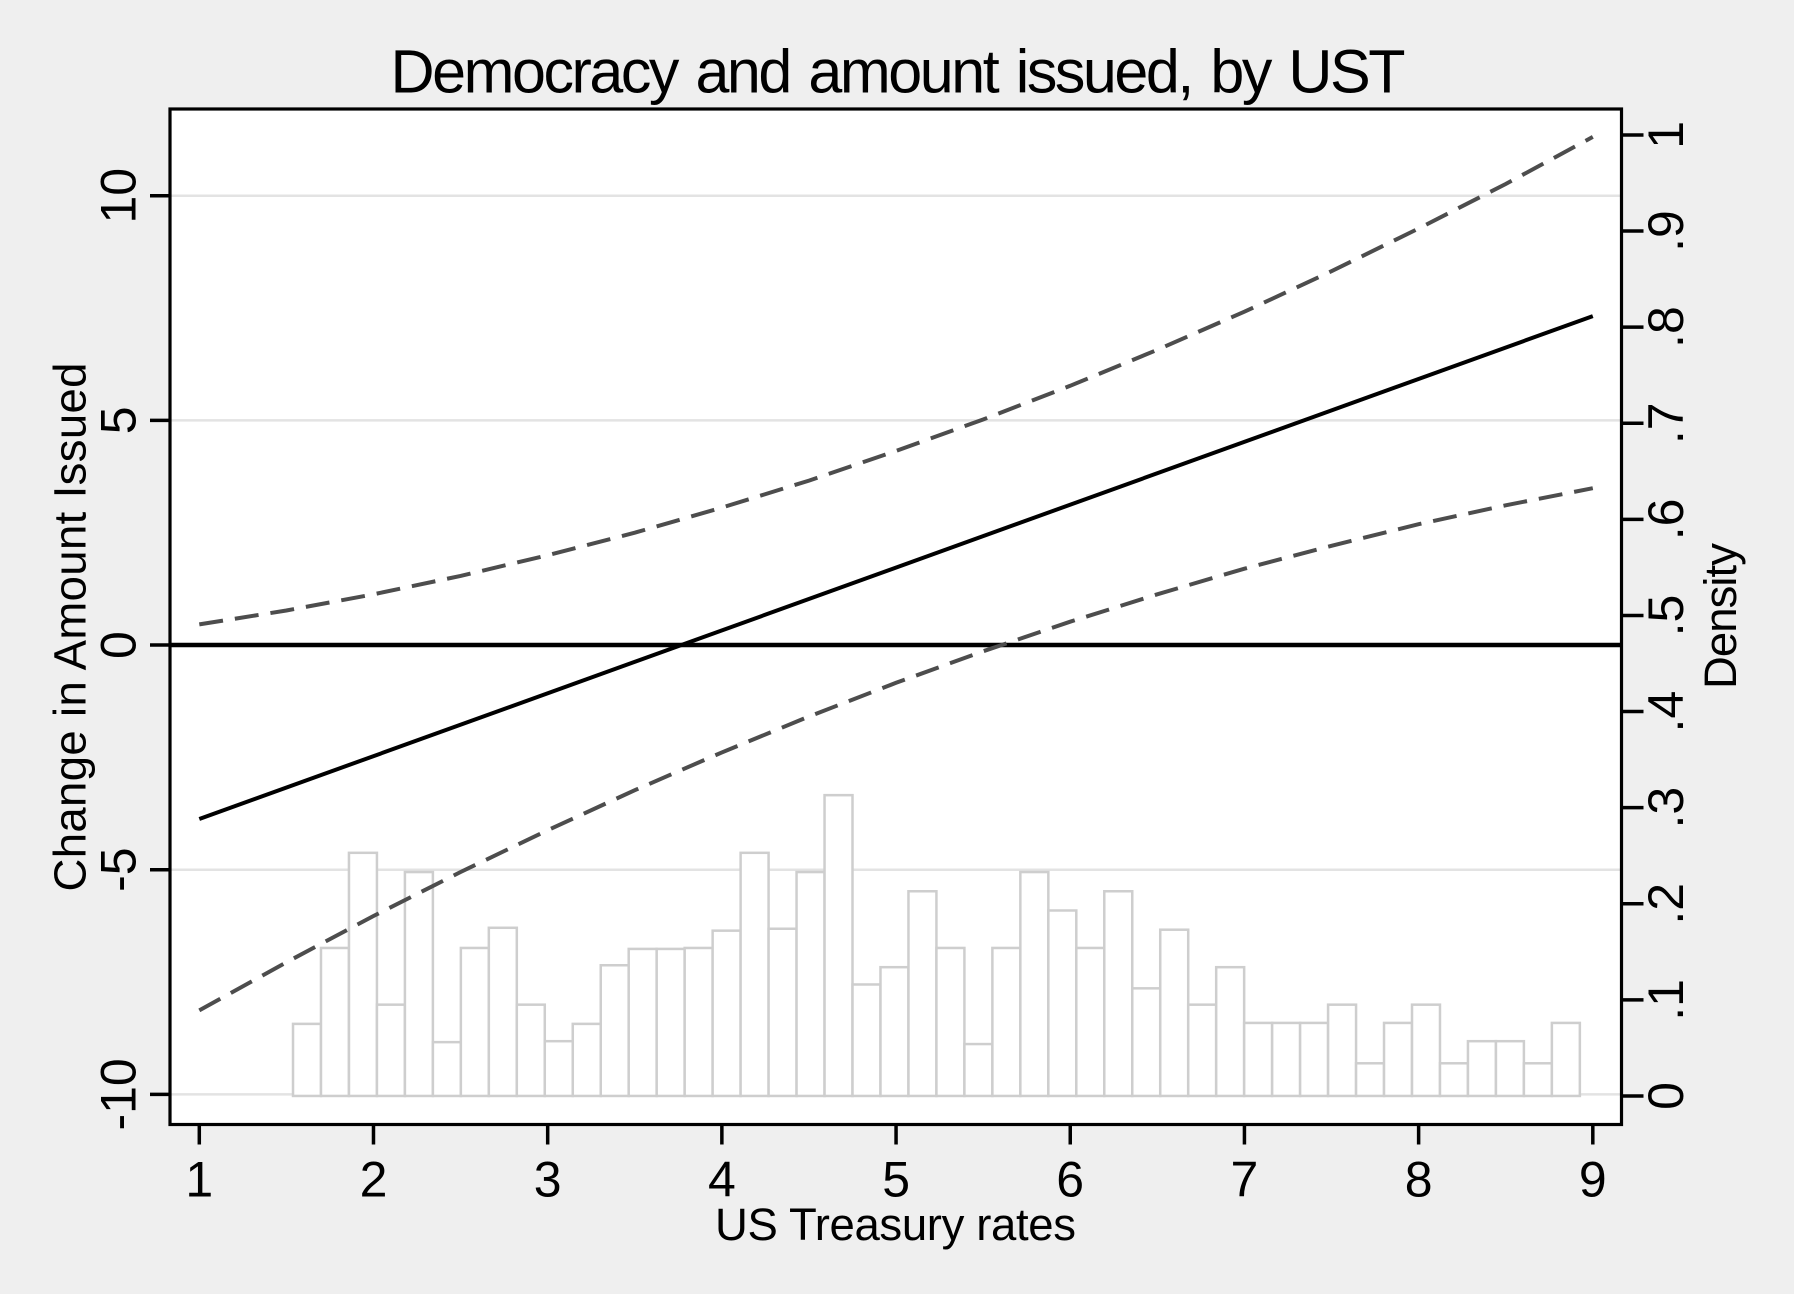  What do you see at coordinates (1666, 423) in the screenshot?
I see `y-right-tick-label: .7` at bounding box center [1666, 423].